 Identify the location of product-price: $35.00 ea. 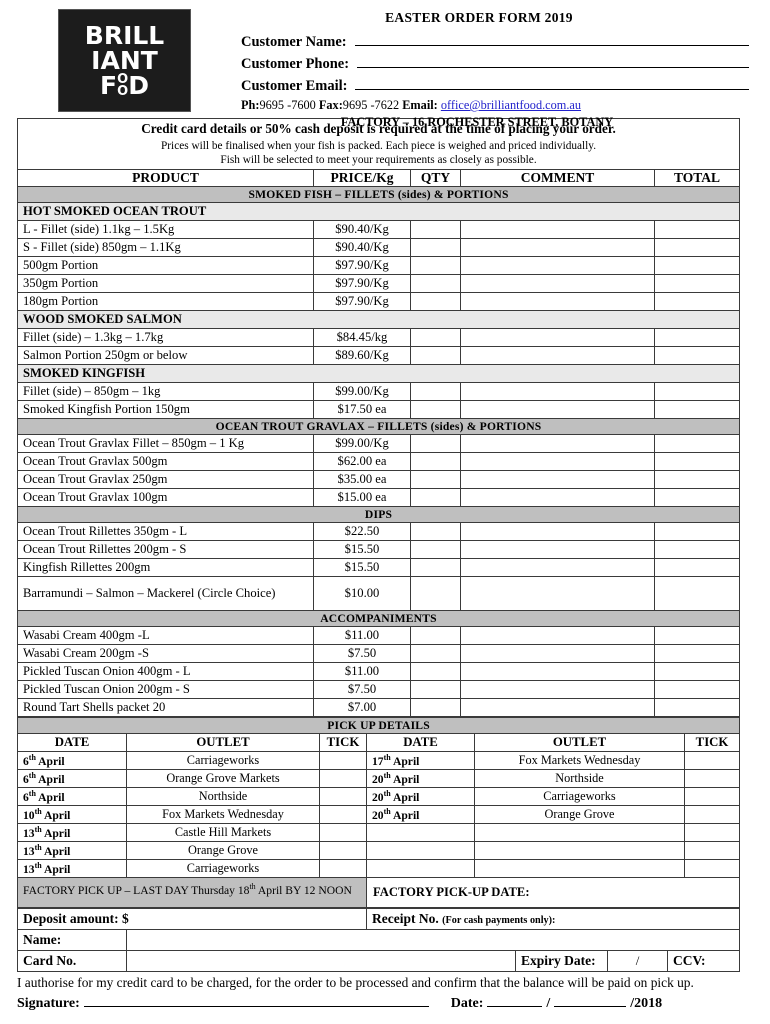
(362, 479).